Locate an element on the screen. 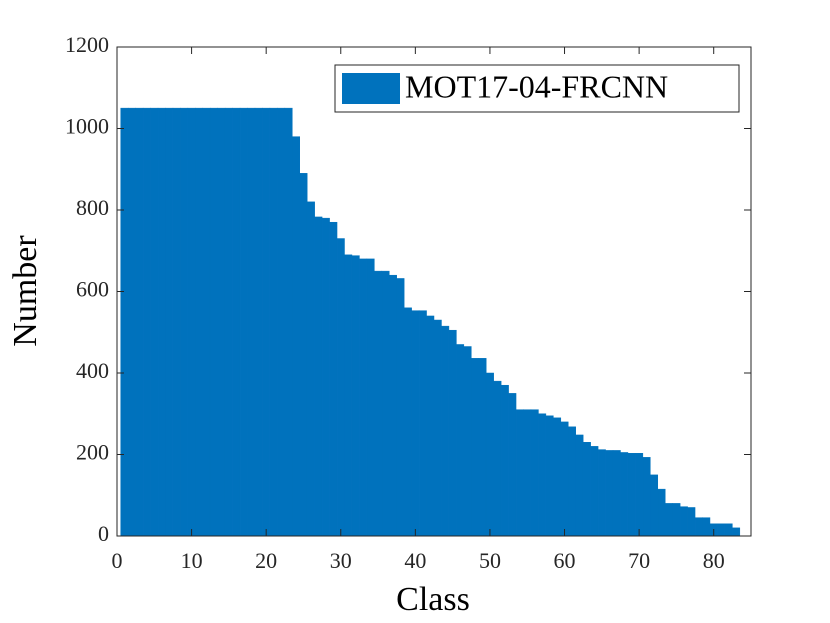 The height and width of the screenshot is (623, 830). x-tick-label: 30 is located at coordinates (341, 560).